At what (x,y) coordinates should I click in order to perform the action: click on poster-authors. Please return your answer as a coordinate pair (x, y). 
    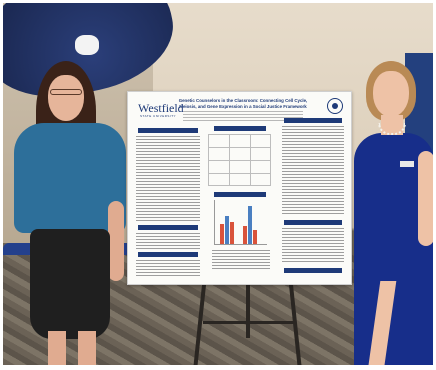
    Looking at the image, I should click on (243, 116).